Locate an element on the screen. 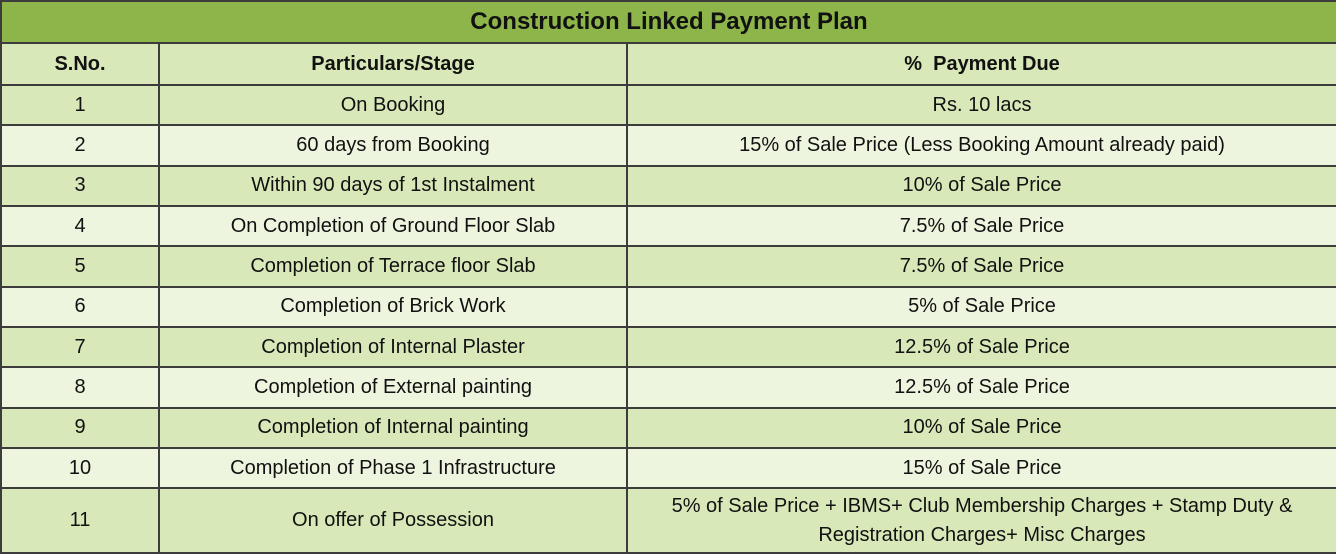  cell-sno: 6 is located at coordinates (80, 307).